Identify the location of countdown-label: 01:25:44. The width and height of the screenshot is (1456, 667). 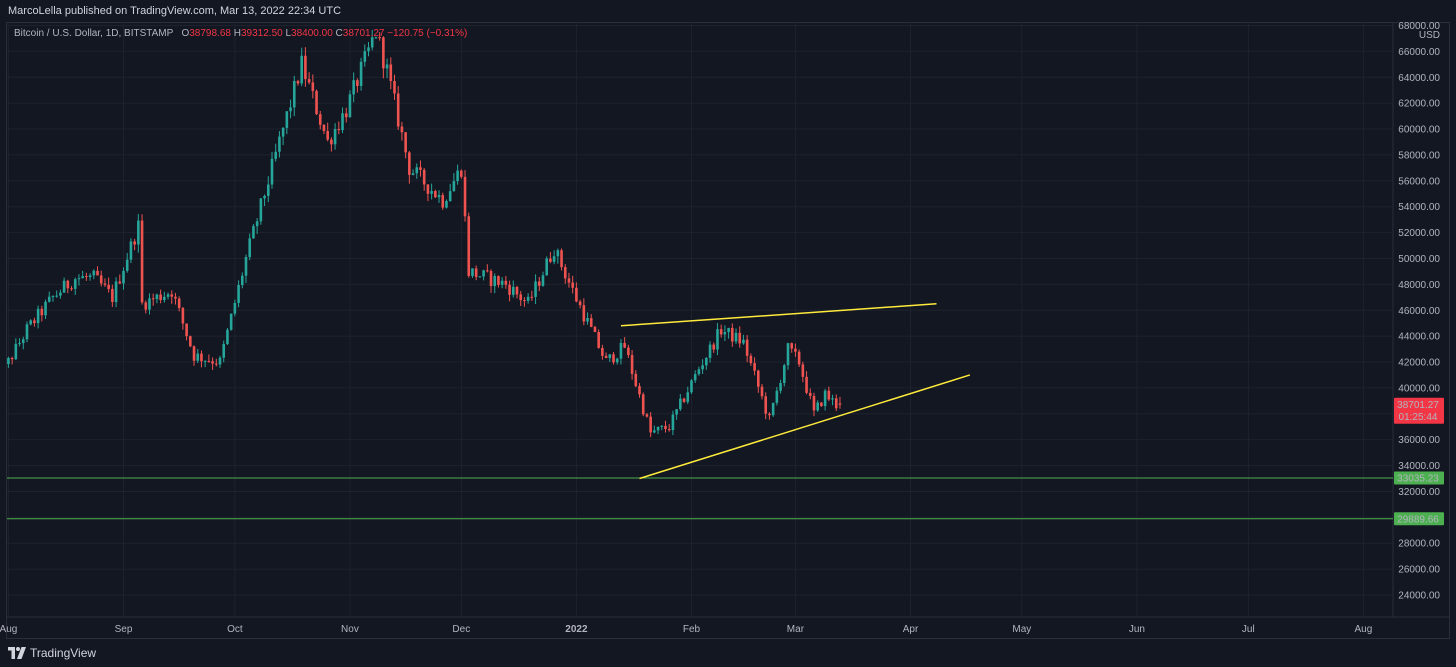
(1418, 417).